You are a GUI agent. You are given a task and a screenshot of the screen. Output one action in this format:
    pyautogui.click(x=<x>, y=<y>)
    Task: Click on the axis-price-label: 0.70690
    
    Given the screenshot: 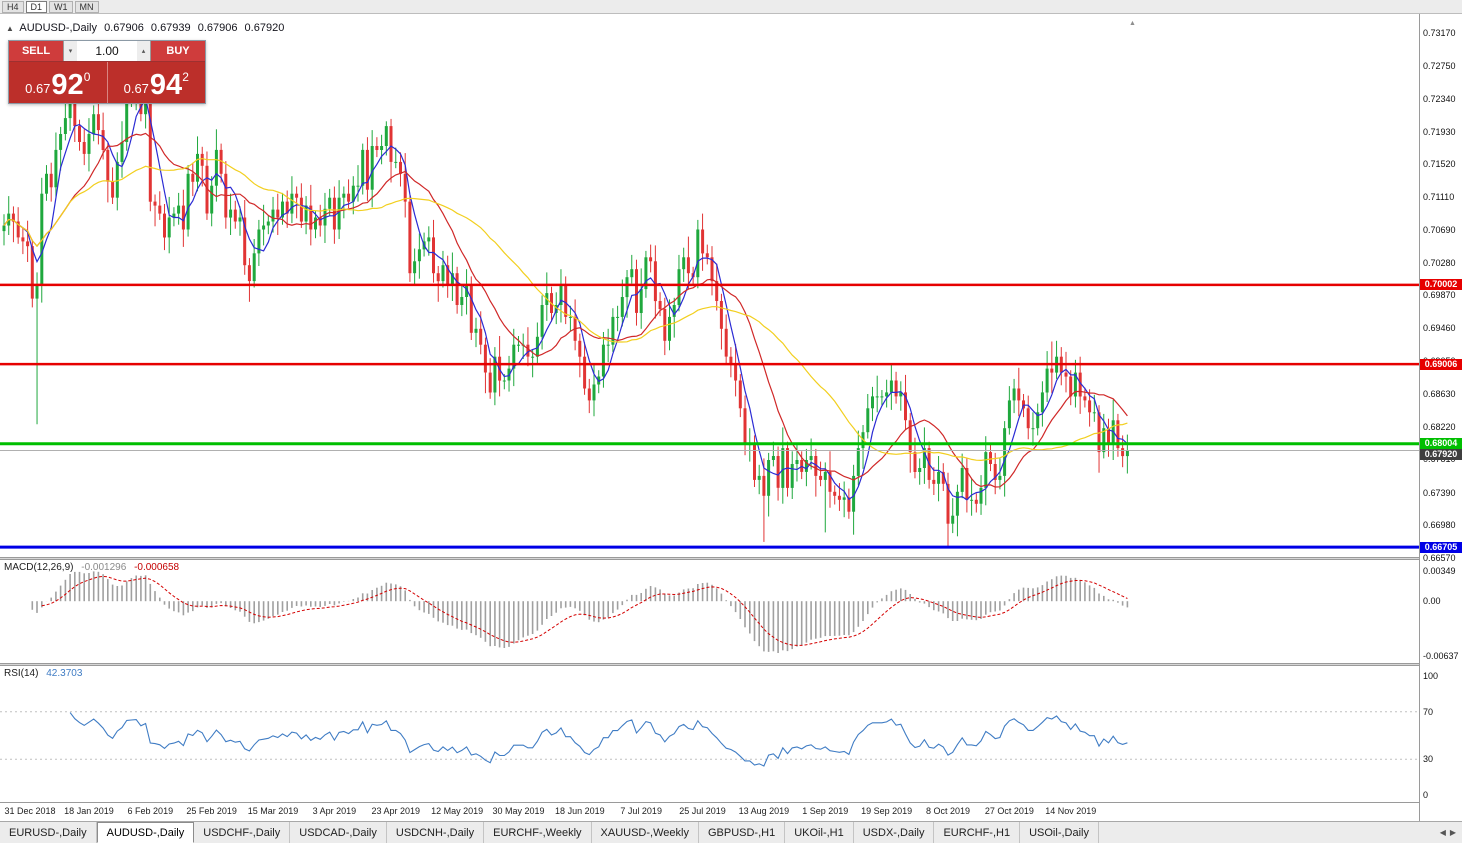 What is the action you would take?
    pyautogui.click(x=1439, y=230)
    